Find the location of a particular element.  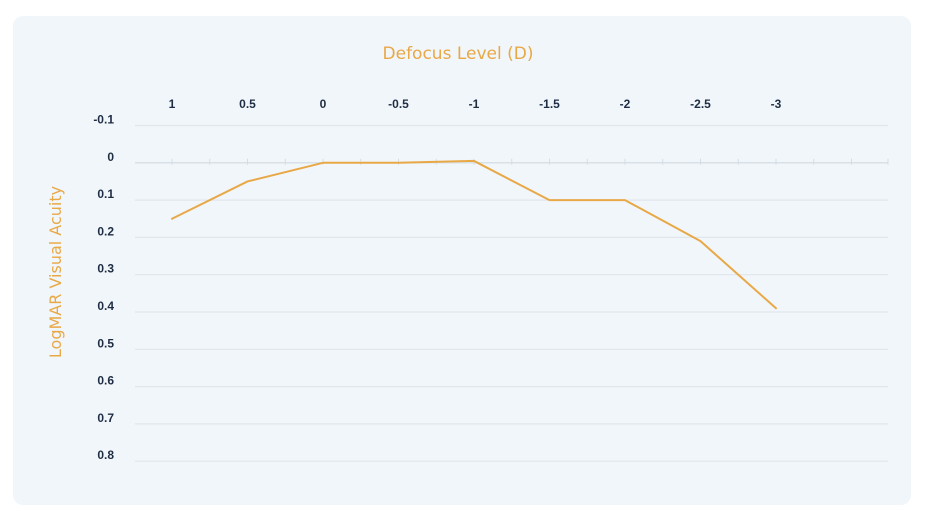

y-tick-label: 0.7 is located at coordinates (105, 418).